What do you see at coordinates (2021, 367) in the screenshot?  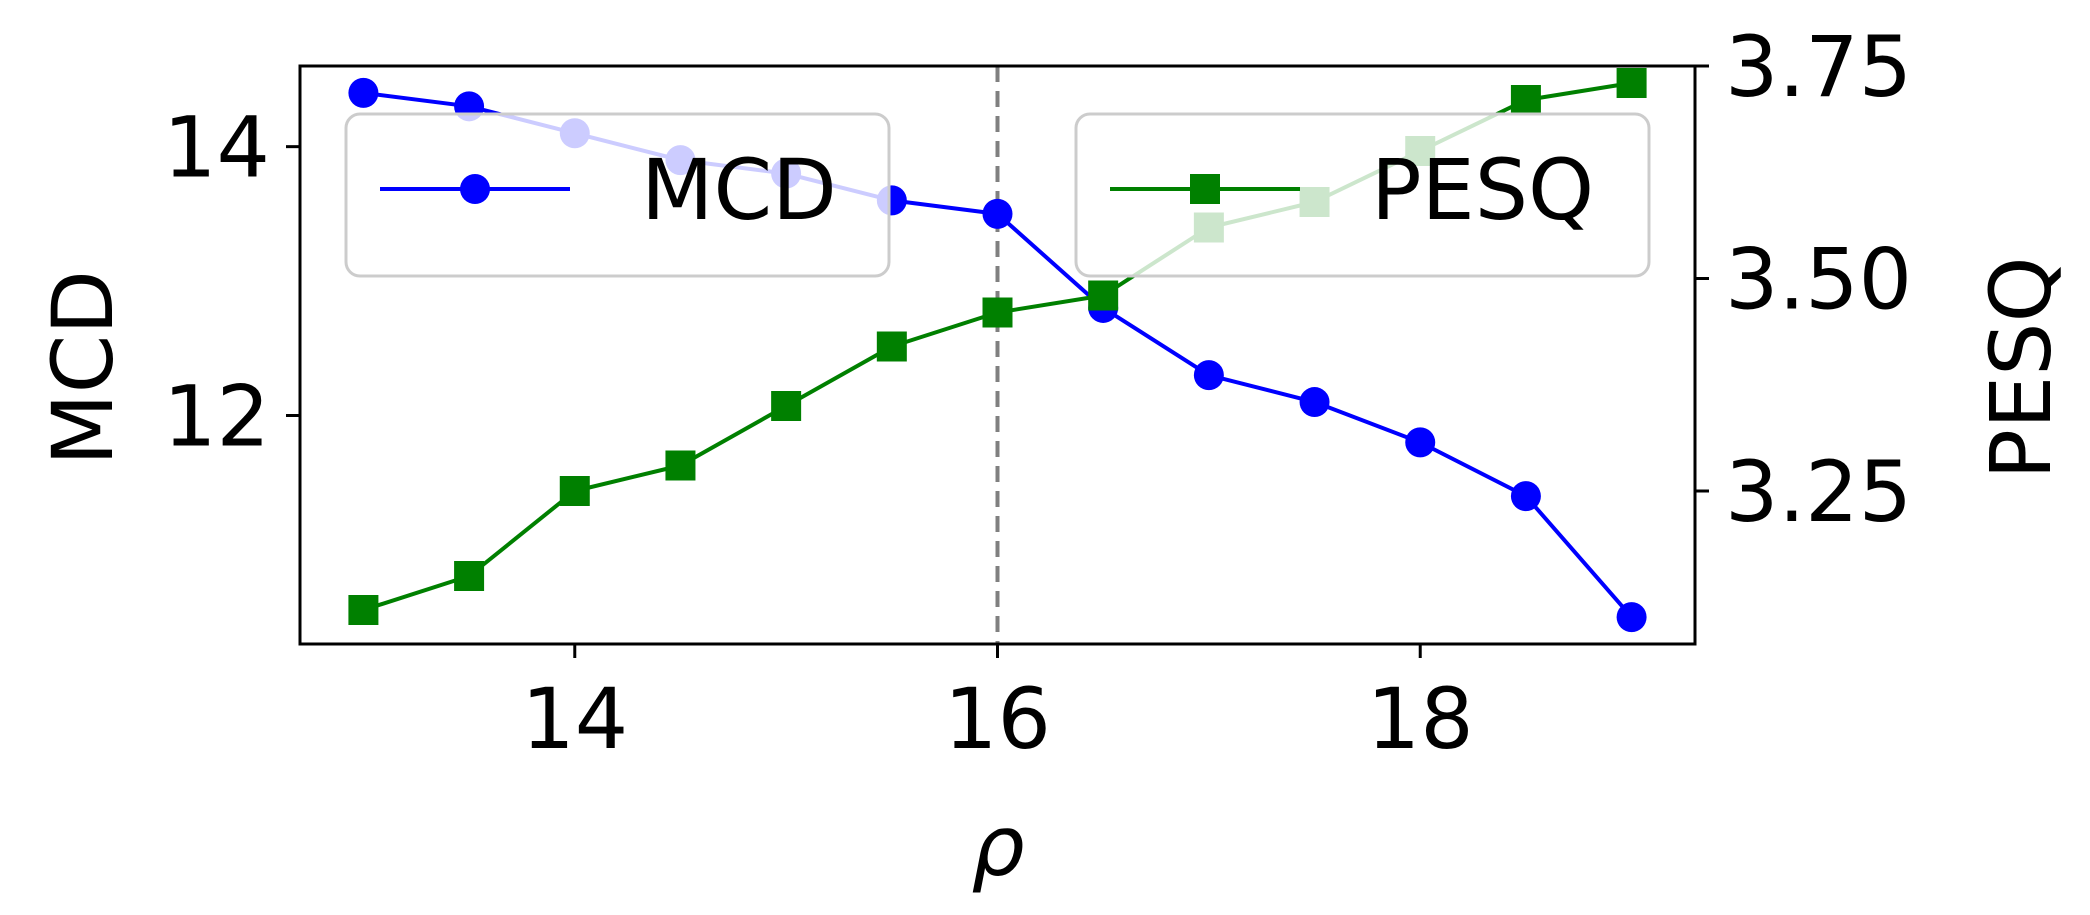 I see `y-axis-title-right: PESQ` at bounding box center [2021, 367].